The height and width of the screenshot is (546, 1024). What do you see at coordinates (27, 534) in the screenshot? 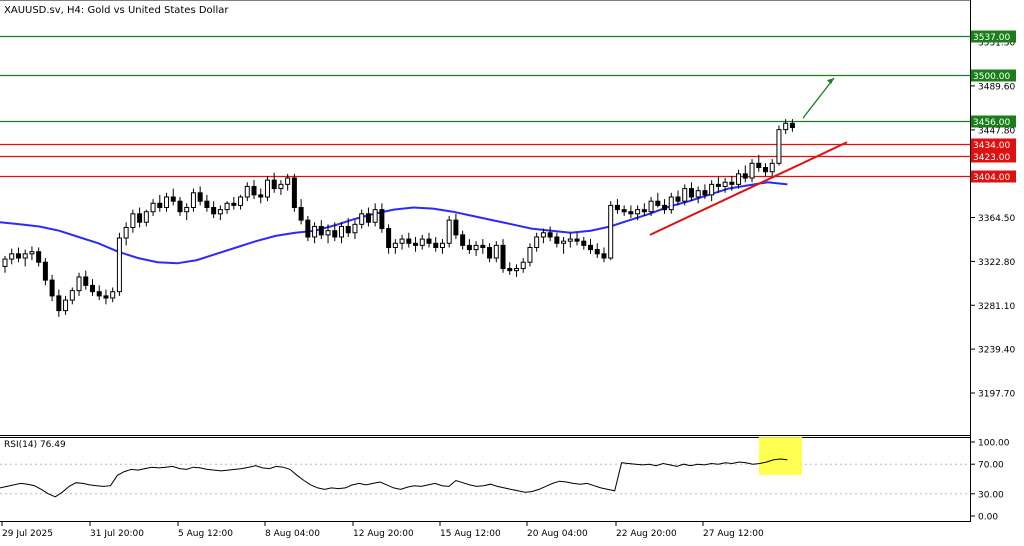
I see `x-tick-label: 29 Jul 2025` at bounding box center [27, 534].